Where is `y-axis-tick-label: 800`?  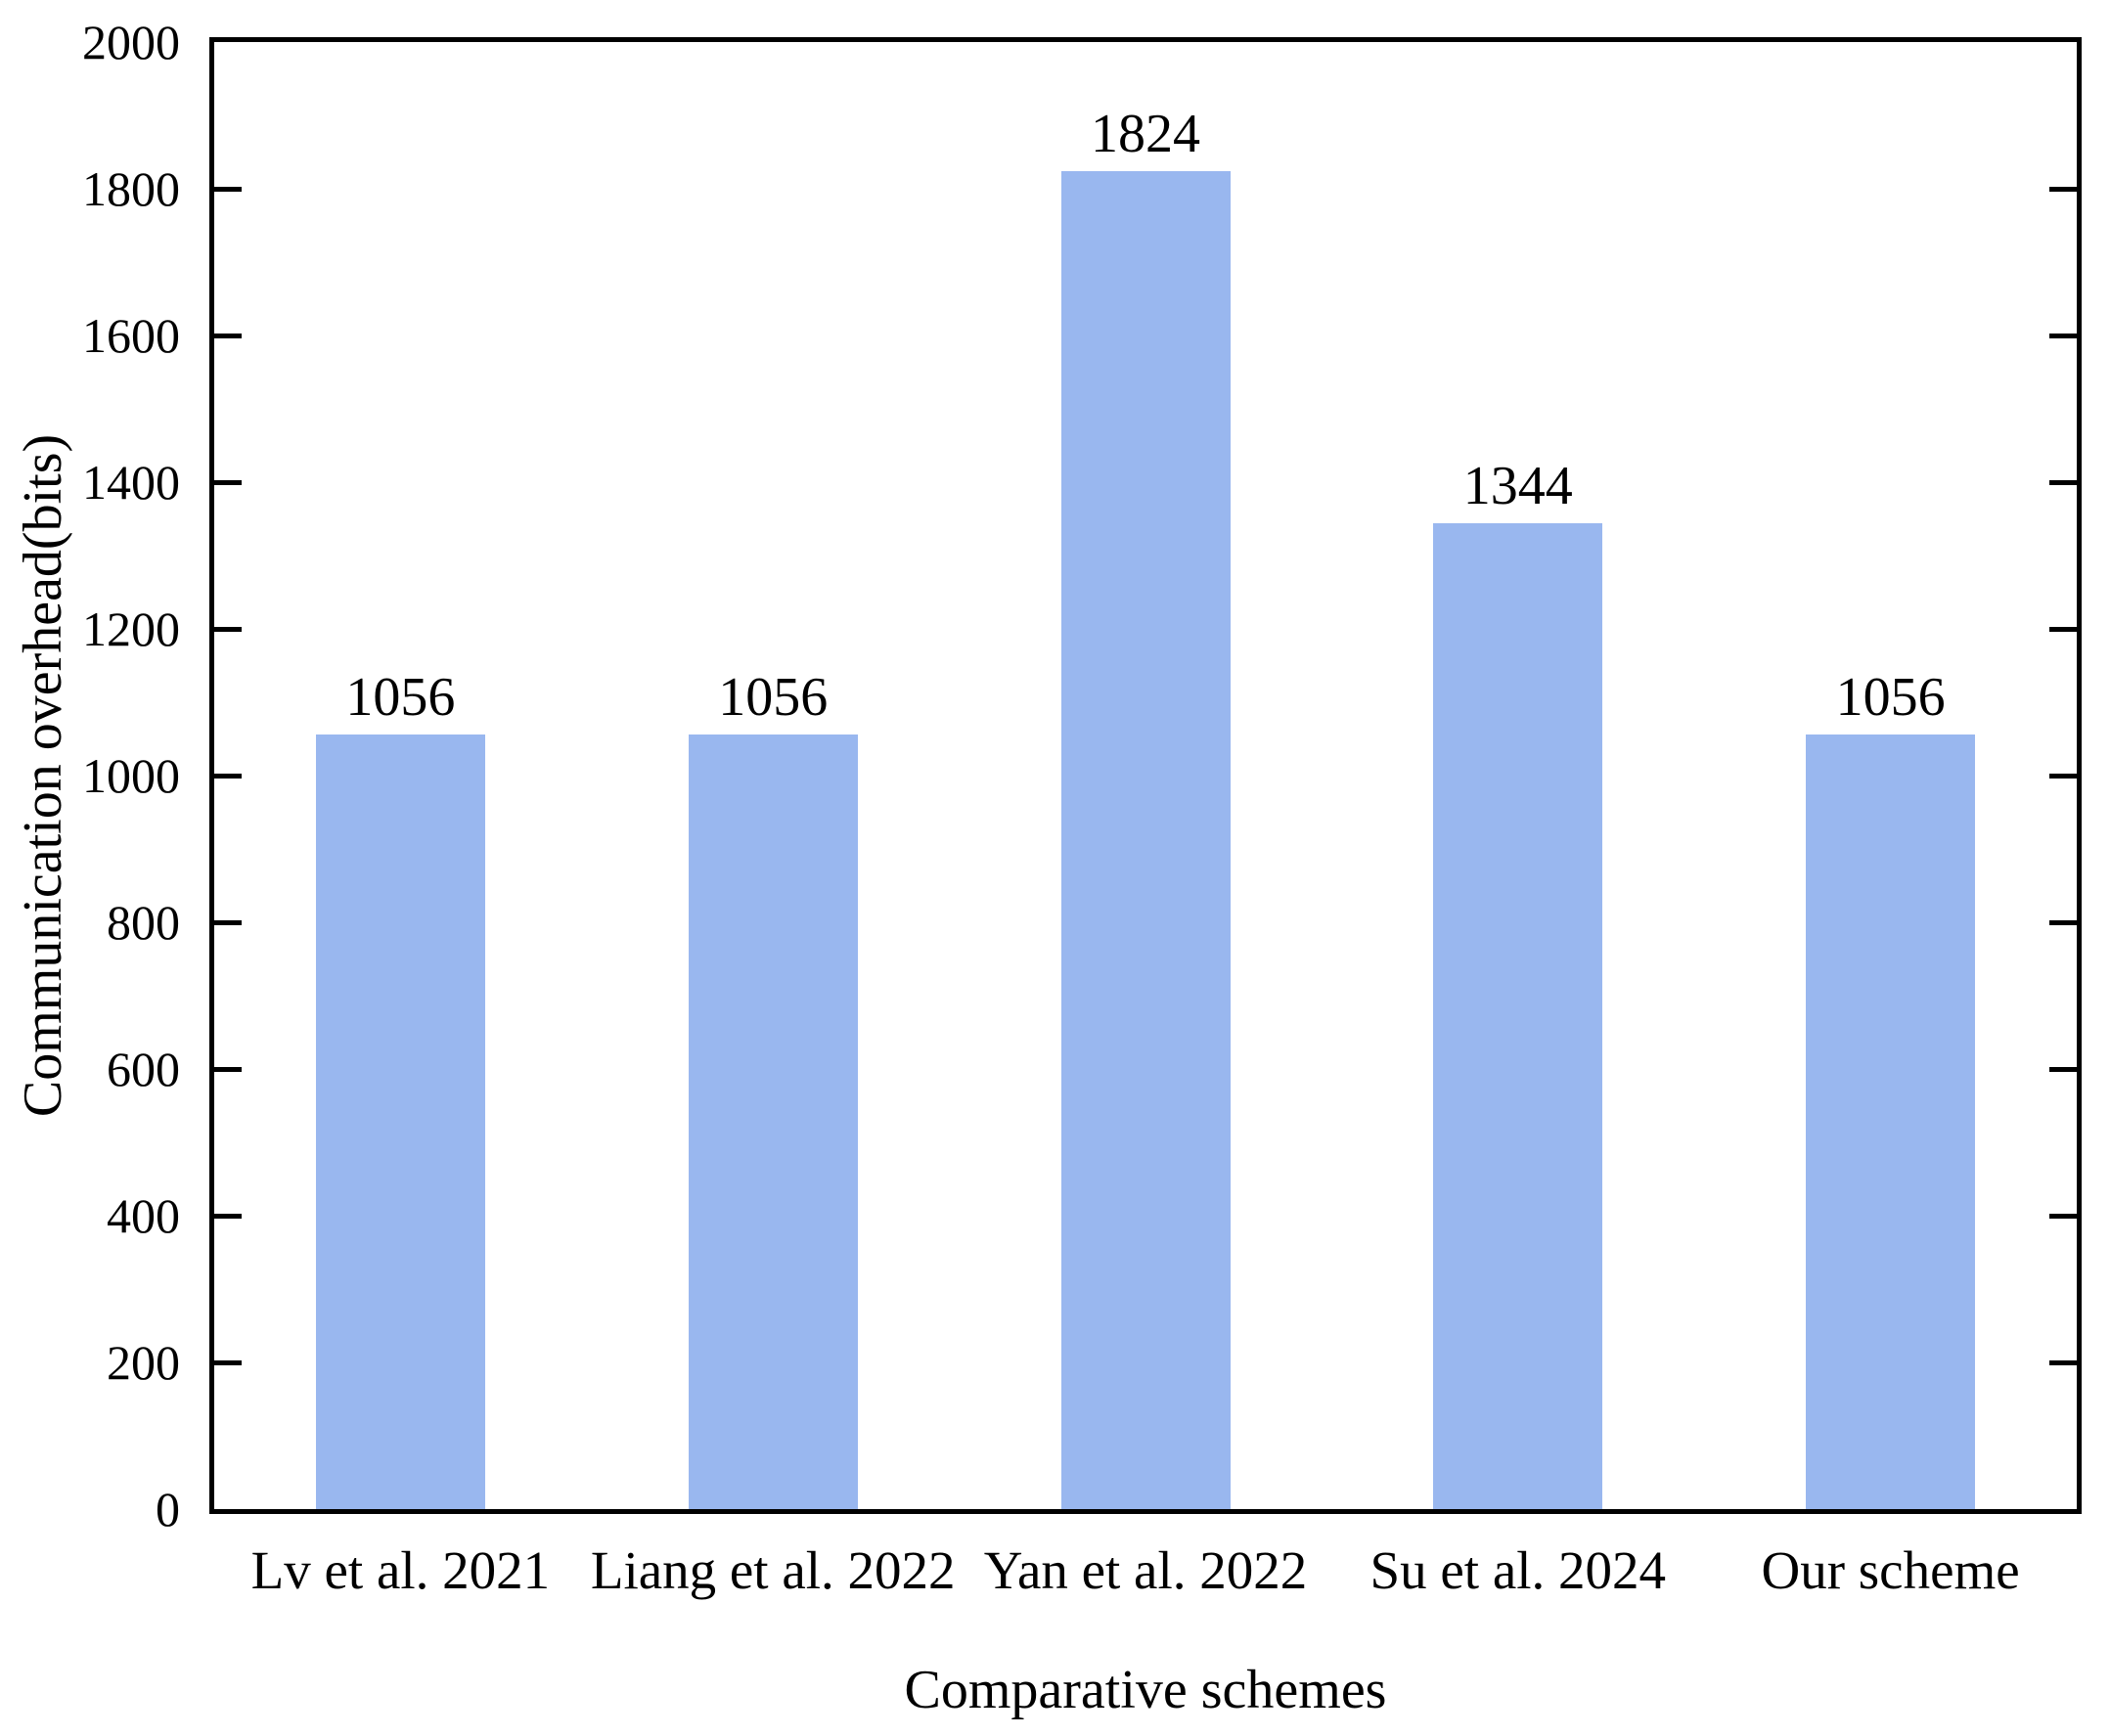 y-axis-tick-label: 800 is located at coordinates (143, 922).